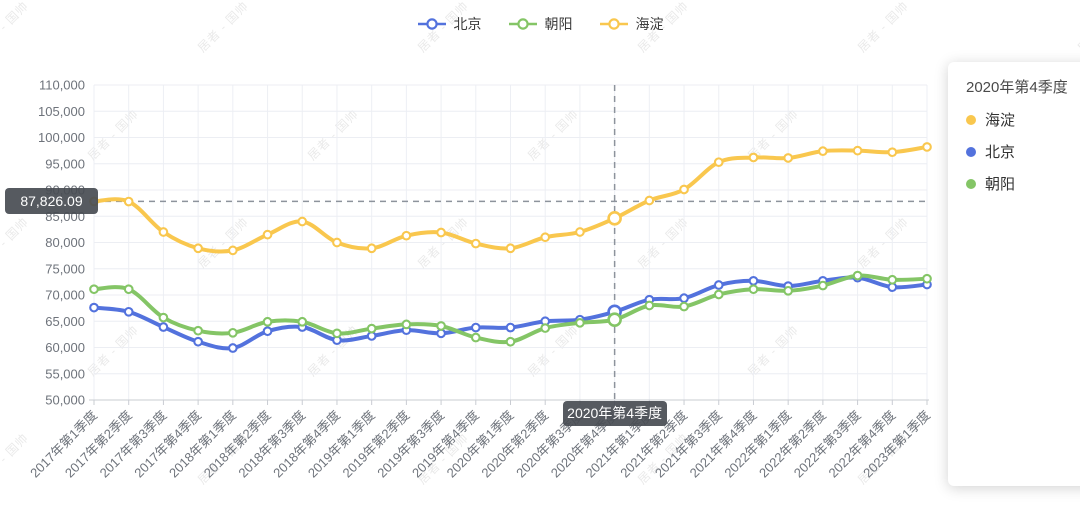  What do you see at coordinates (61, 137) in the screenshot?
I see `y-axis-label: 100,000` at bounding box center [61, 137].